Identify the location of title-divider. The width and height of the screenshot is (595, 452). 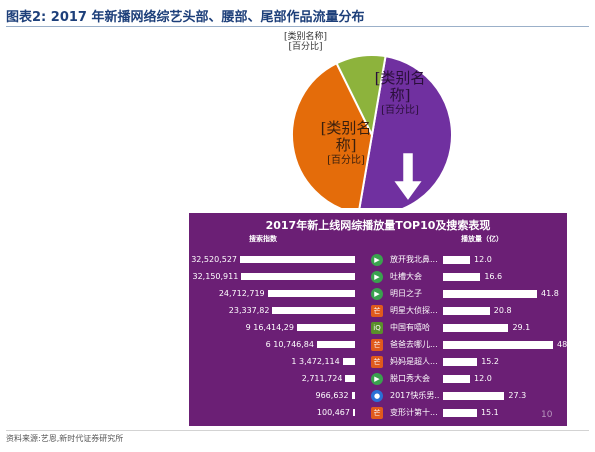
(297, 26).